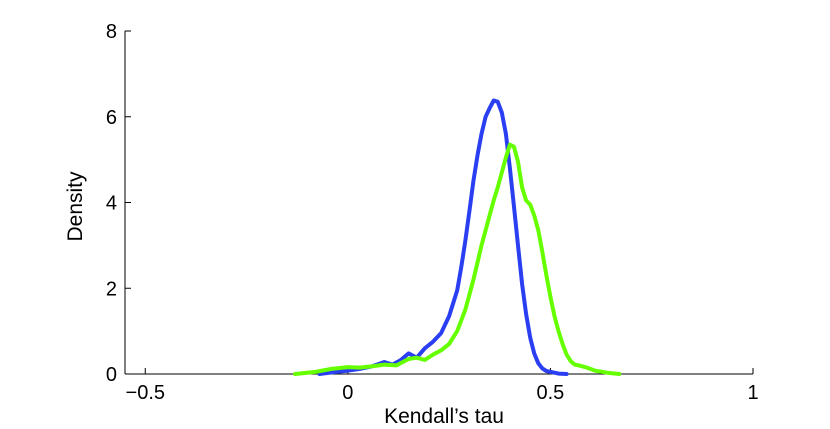 The height and width of the screenshot is (429, 830). What do you see at coordinates (75, 206) in the screenshot?
I see `y-axis-label: Density` at bounding box center [75, 206].